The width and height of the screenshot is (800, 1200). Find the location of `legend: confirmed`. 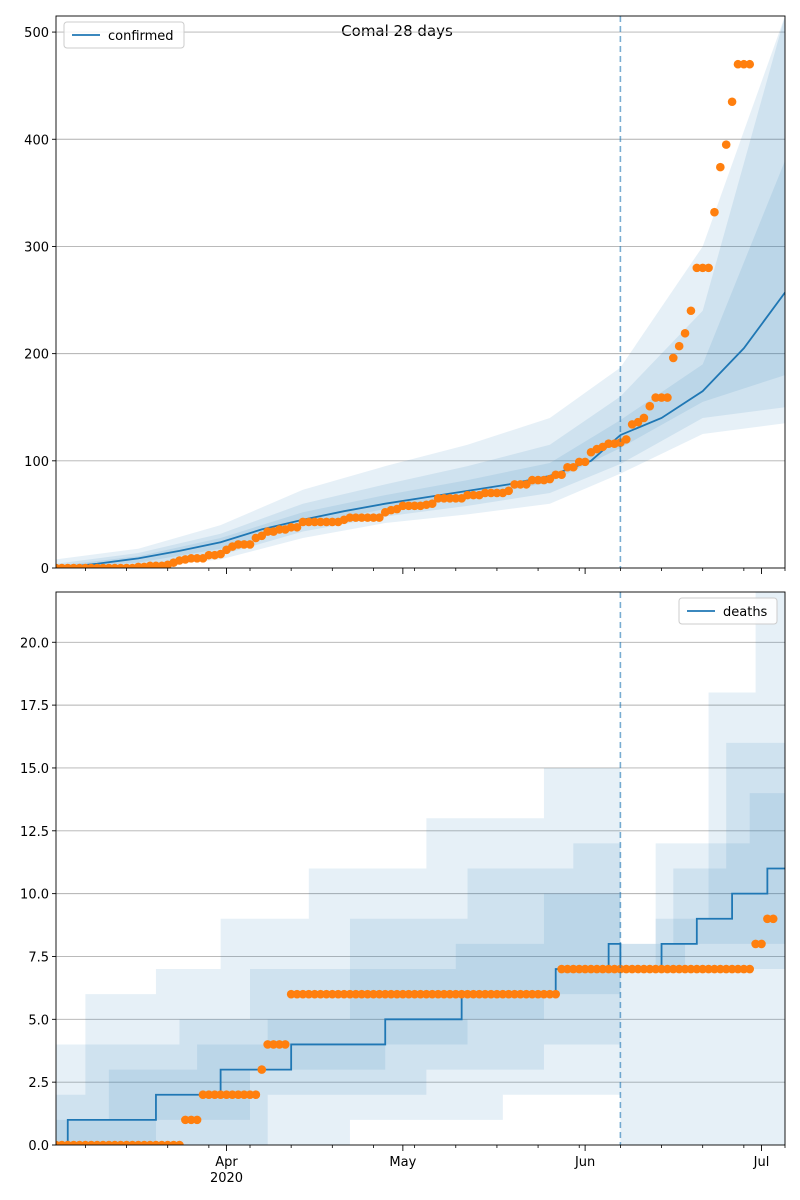

legend: confirmed is located at coordinates (124, 35).